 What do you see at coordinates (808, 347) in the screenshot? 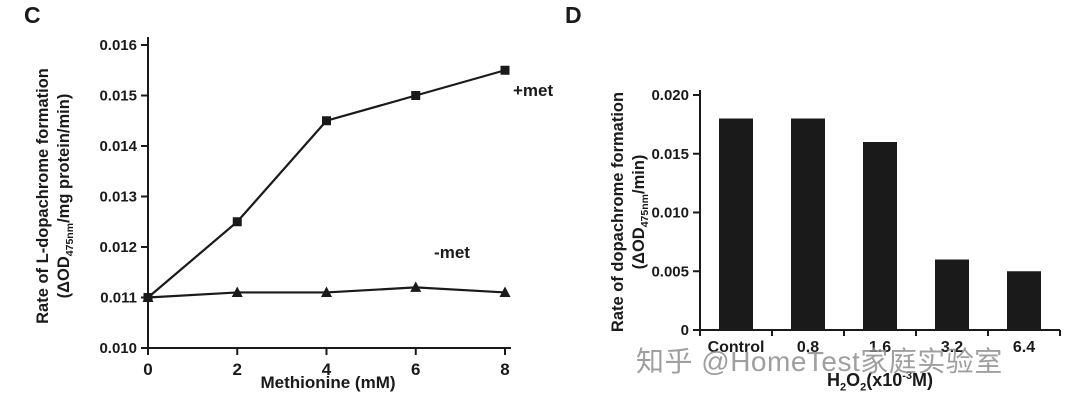
I see `svg-text: 0.8` at bounding box center [808, 347].